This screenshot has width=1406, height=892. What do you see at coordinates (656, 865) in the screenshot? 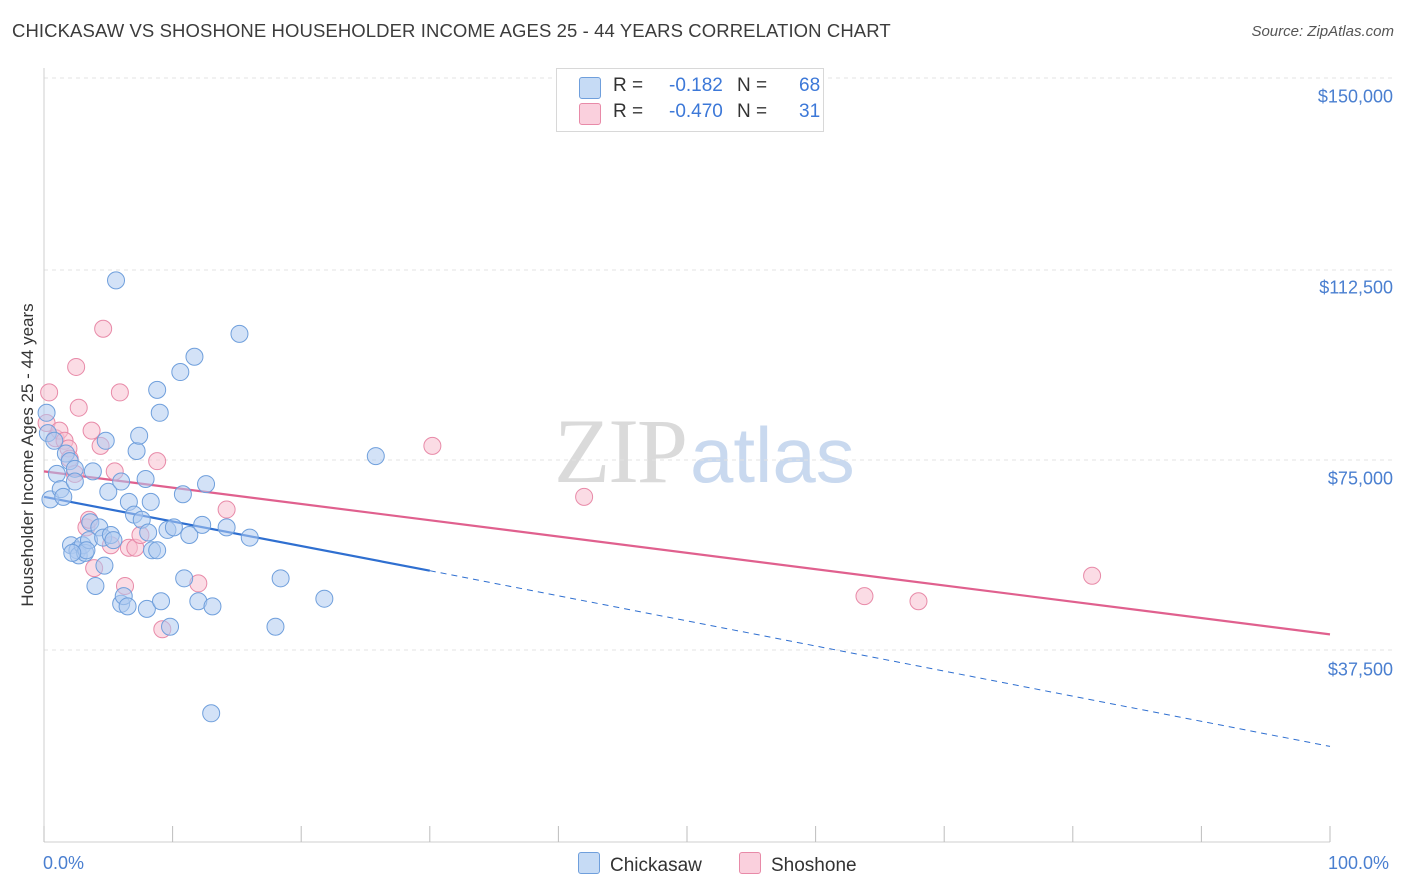
I see `legend-label-chickasaw: Chickasaw` at bounding box center [656, 865].